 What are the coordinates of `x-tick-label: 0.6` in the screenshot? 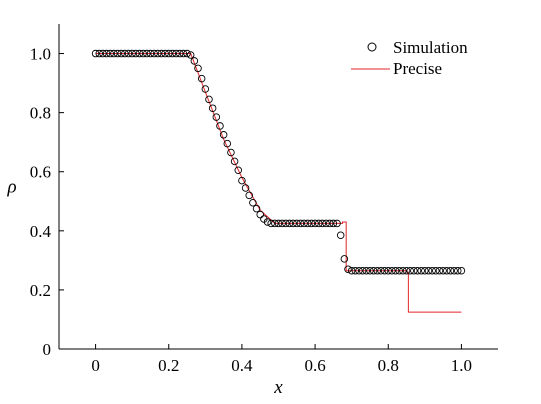 It's located at (314, 365).